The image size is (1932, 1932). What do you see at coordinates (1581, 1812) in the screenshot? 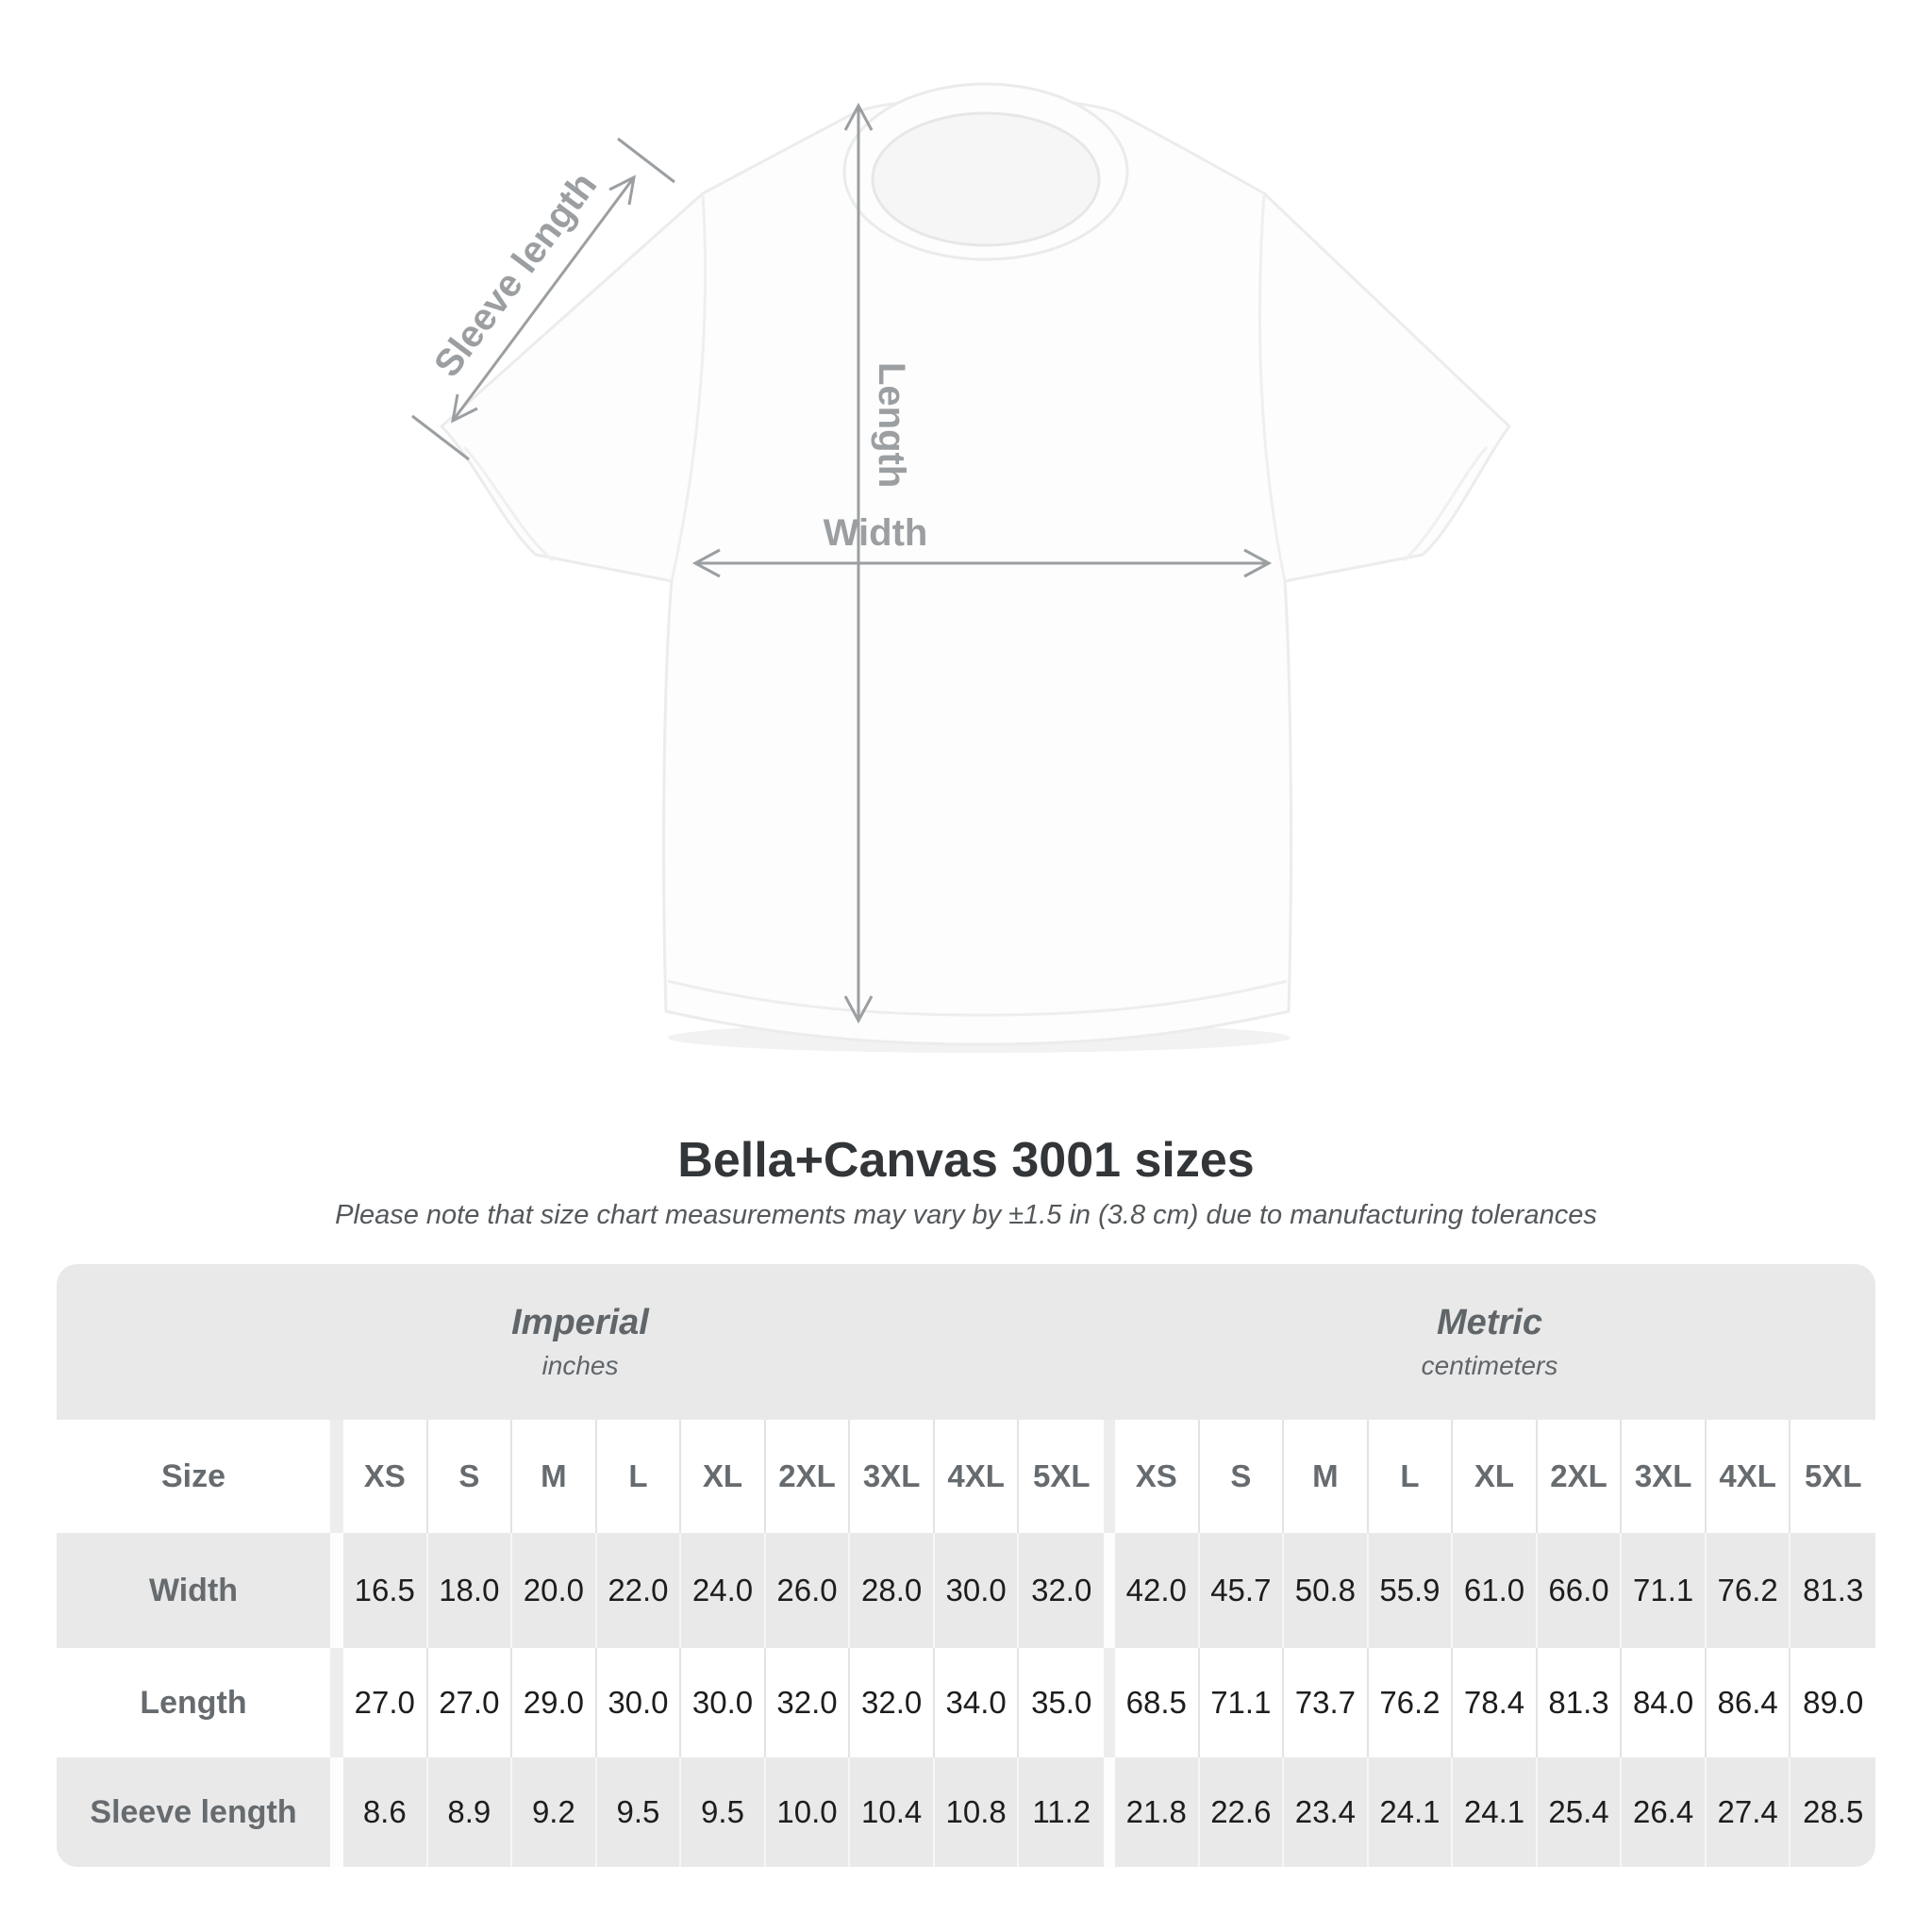
I see `value-cell: 25.4` at bounding box center [1581, 1812].